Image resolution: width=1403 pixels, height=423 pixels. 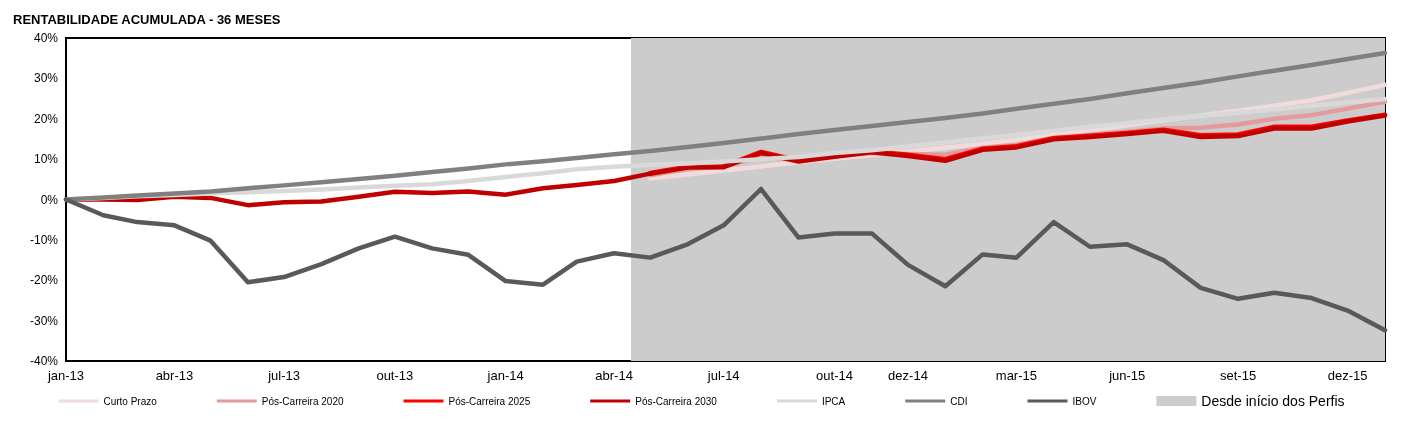 I want to click on y-tick-label: -30%, so click(x=44, y=320).